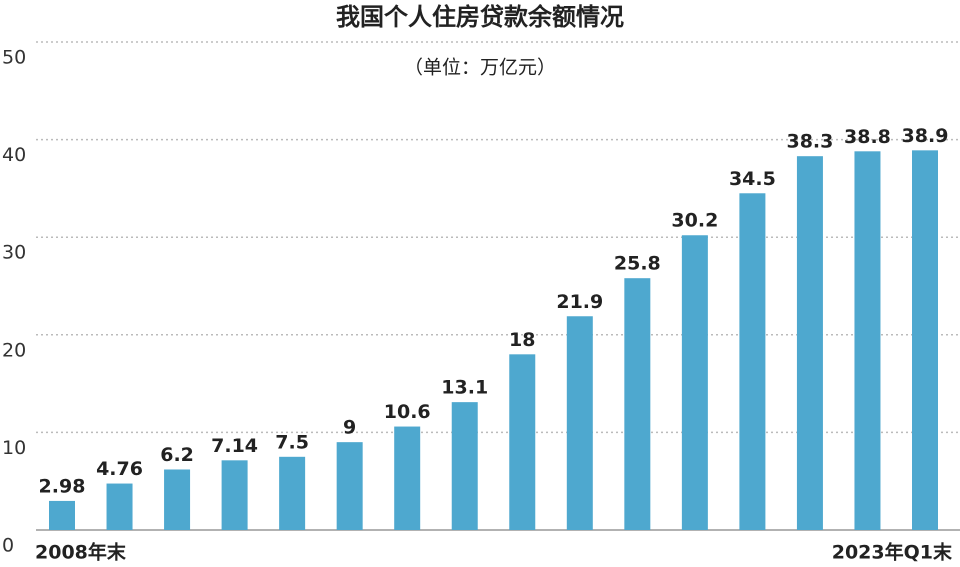 This screenshot has width=960, height=567. I want to click on value-label: 2.98, so click(62, 486).